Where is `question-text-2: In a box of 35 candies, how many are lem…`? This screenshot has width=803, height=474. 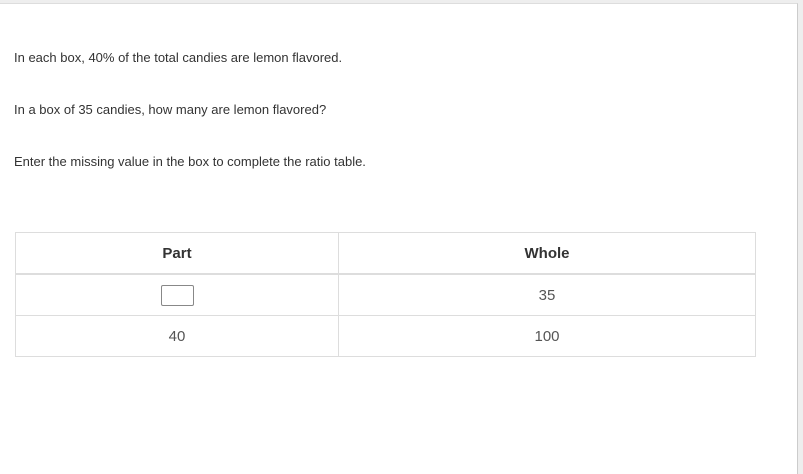 question-text-2: In a box of 35 candies, how many are lem… is located at coordinates (170, 109).